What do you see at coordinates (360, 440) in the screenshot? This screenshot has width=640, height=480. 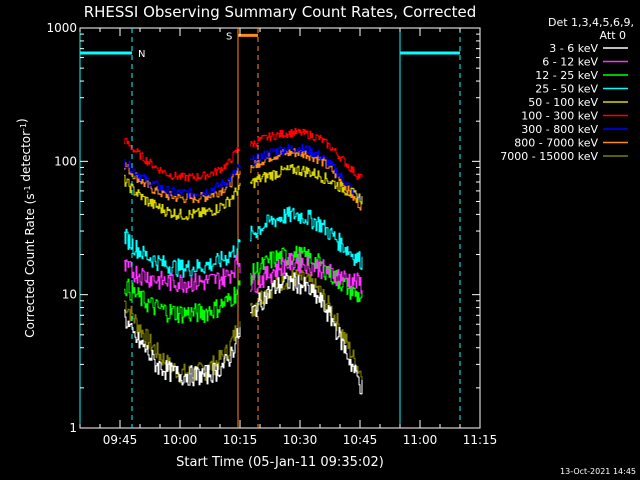 I see `x-tick-label: 10:45` at bounding box center [360, 440].